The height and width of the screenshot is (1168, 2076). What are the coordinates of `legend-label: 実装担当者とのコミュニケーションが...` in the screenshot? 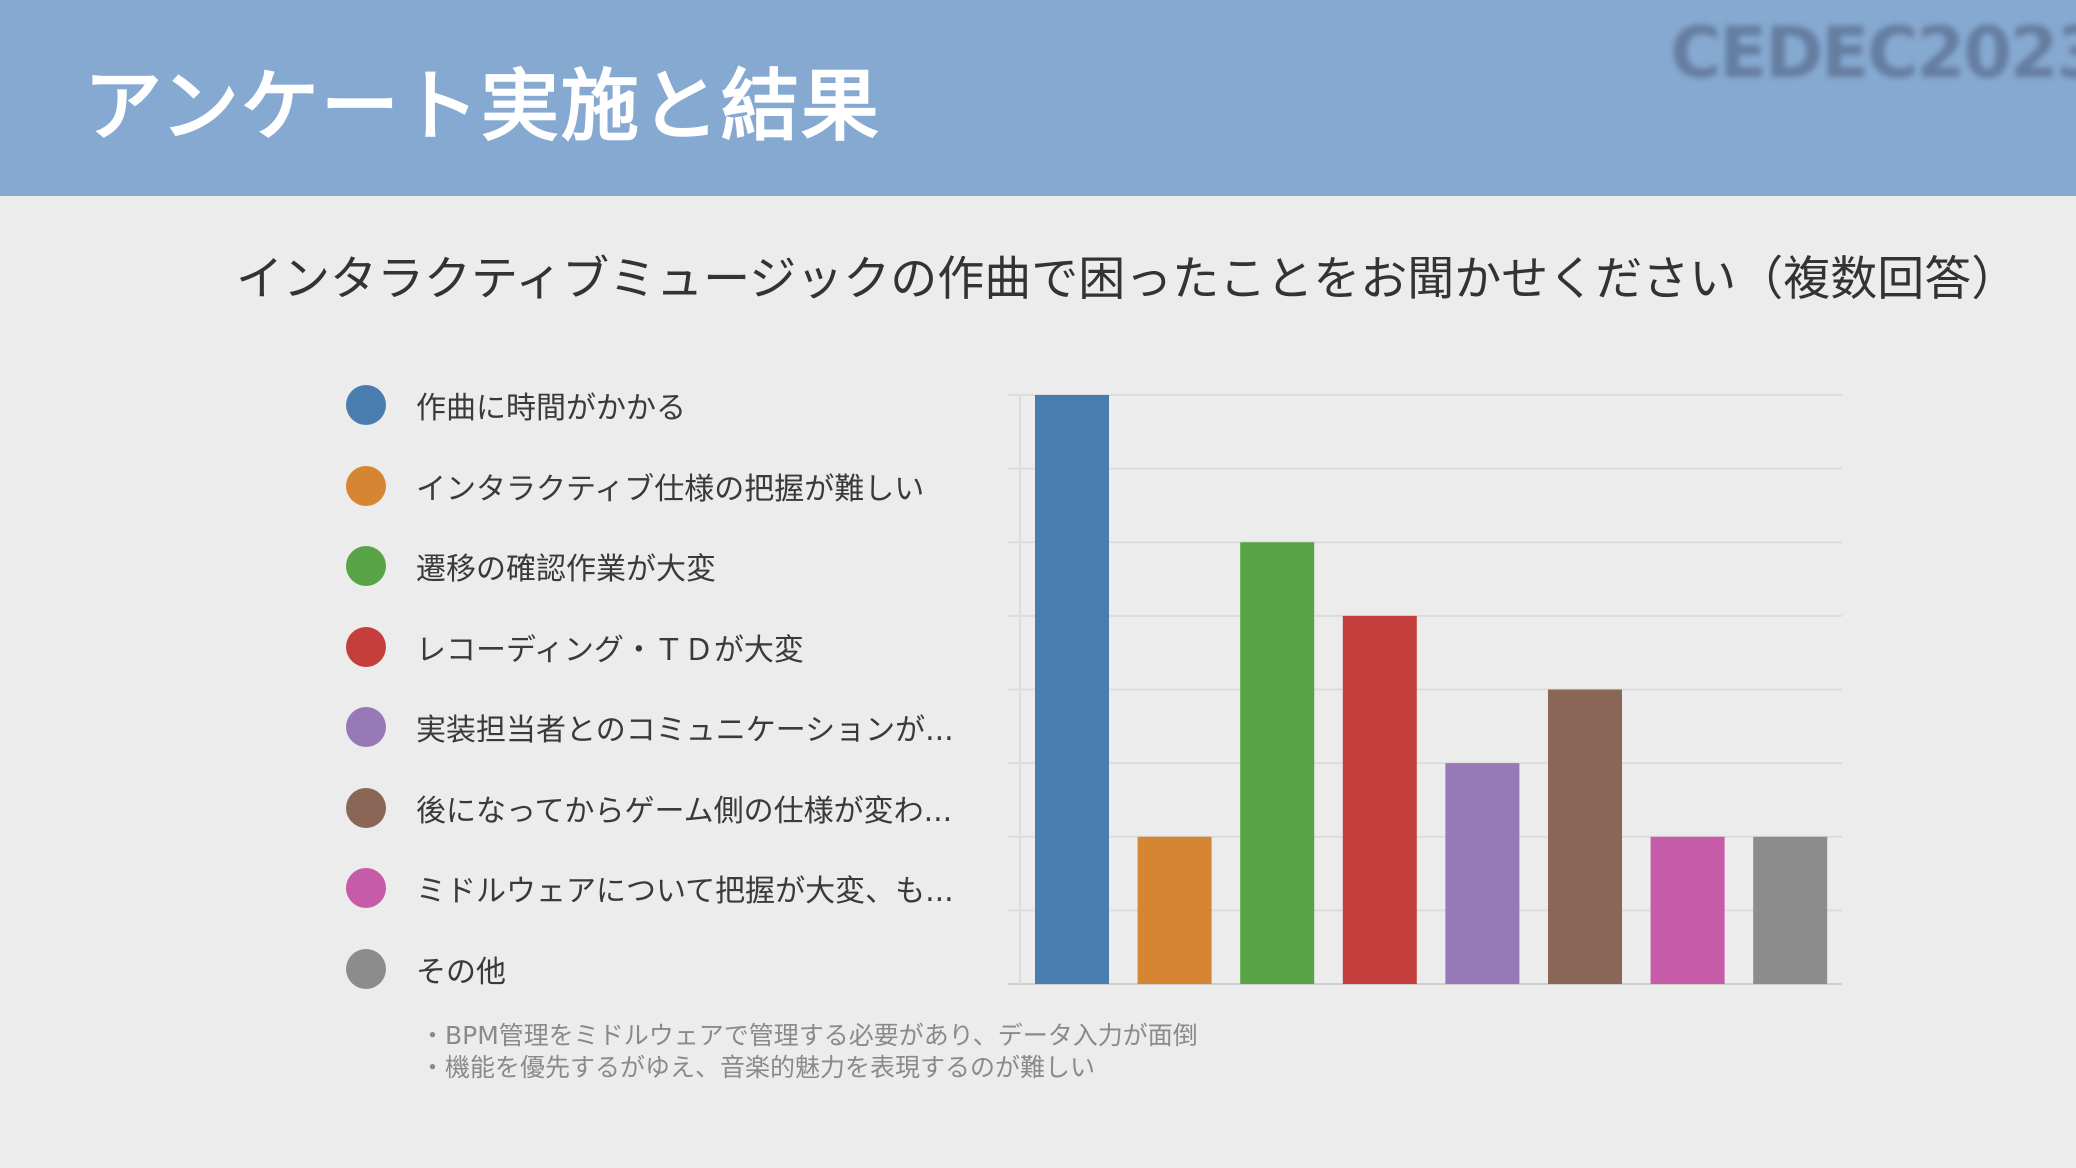 It's located at (685, 730).